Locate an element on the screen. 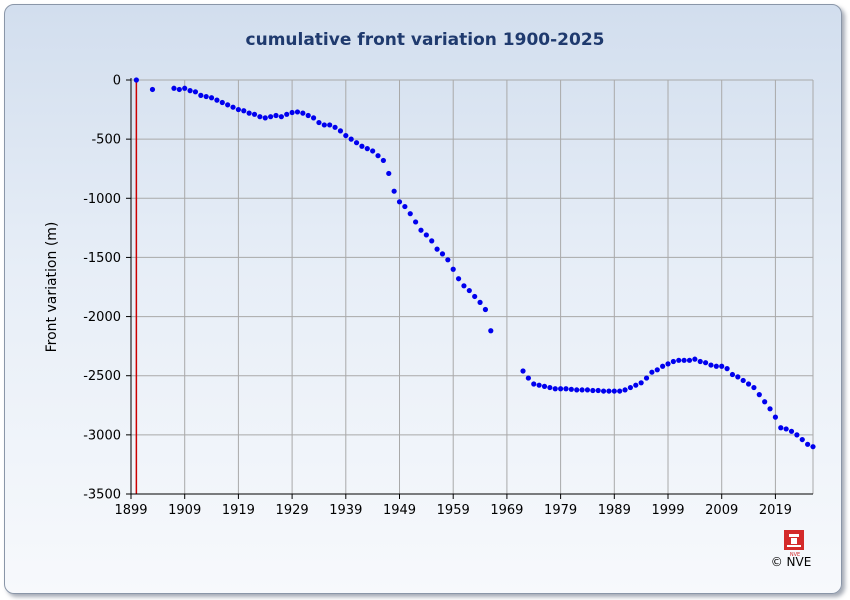 This screenshot has height=600, width=850. x-tick-label: 1899 is located at coordinates (130, 510).